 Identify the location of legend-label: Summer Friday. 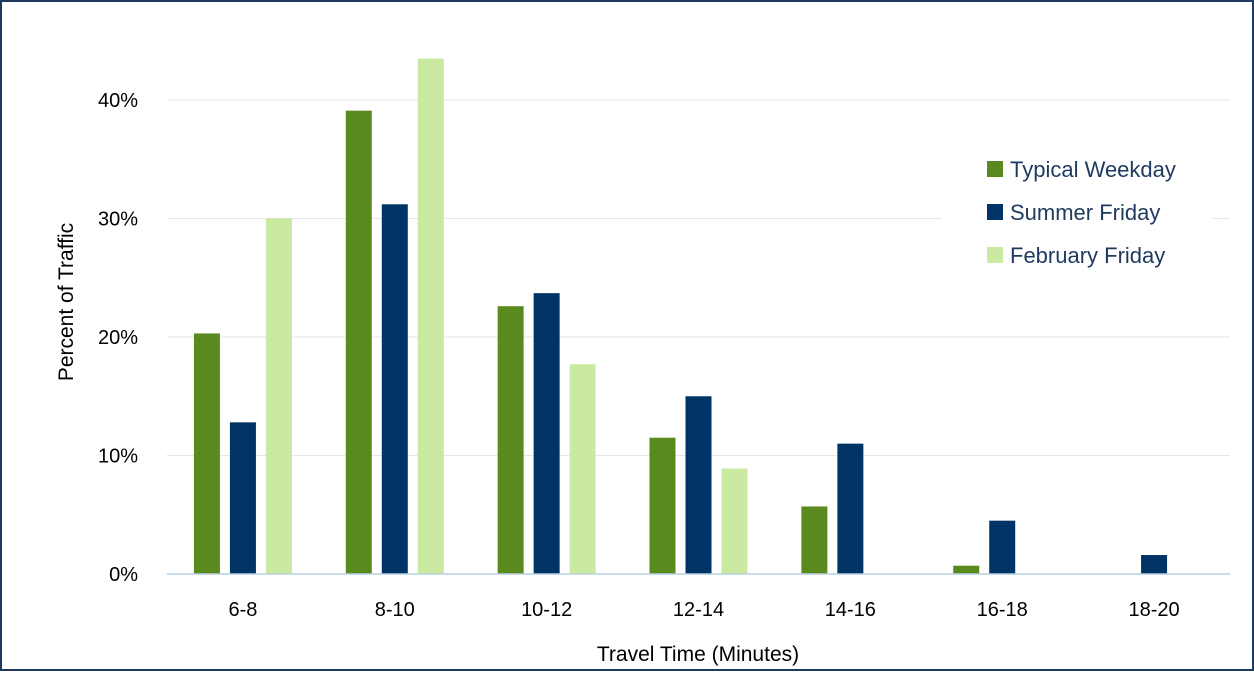
(1085, 212).